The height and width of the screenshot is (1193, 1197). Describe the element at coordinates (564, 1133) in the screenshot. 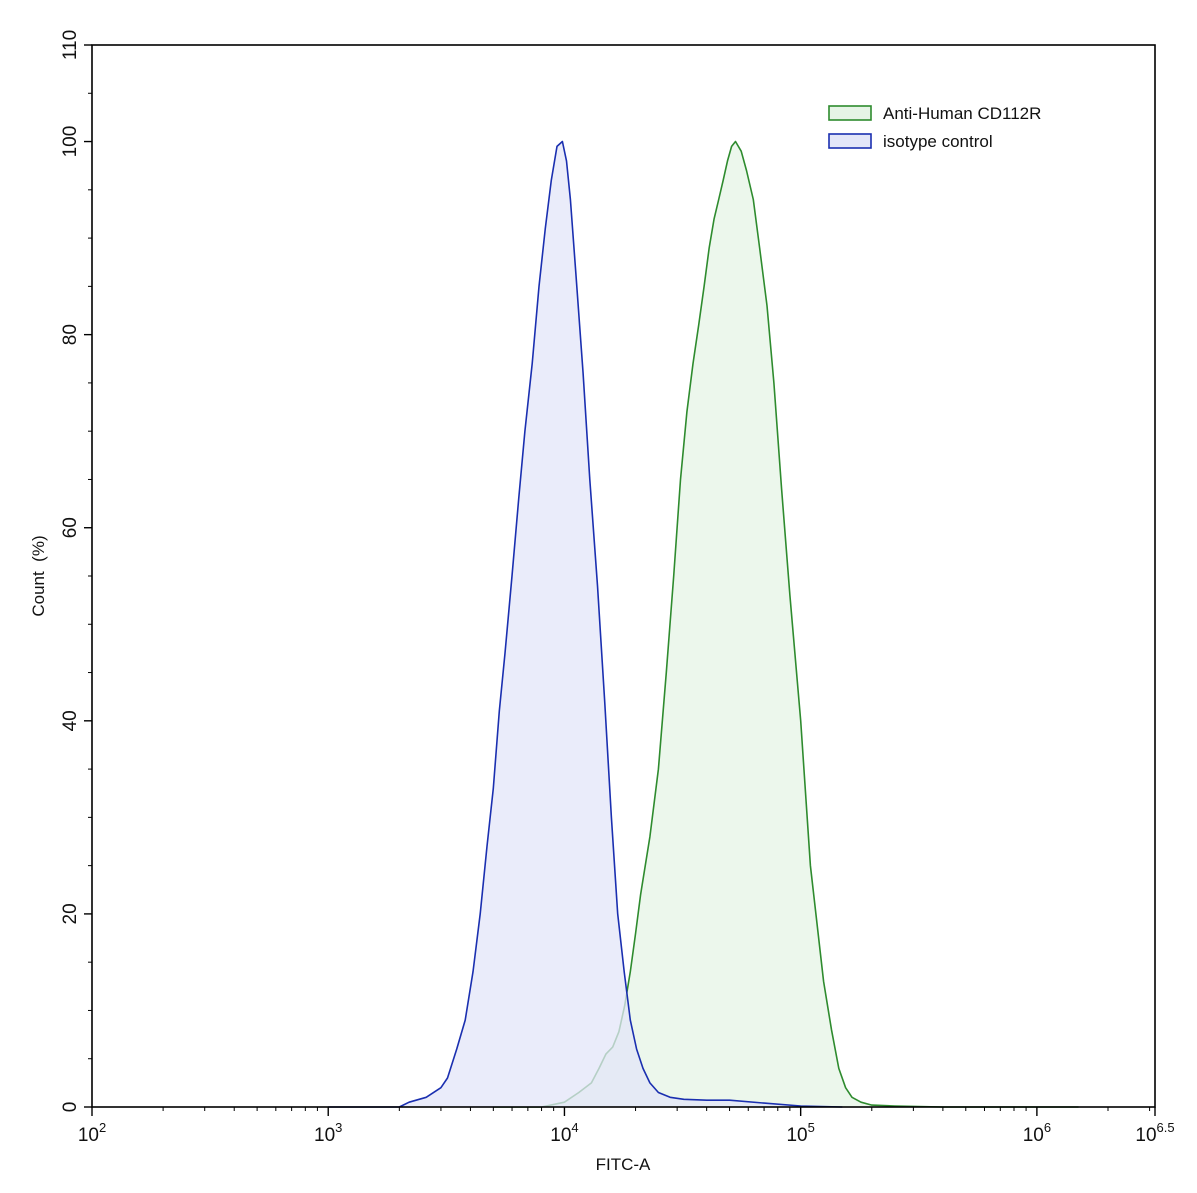

I see `x-tick-label: 10⁴` at that location.